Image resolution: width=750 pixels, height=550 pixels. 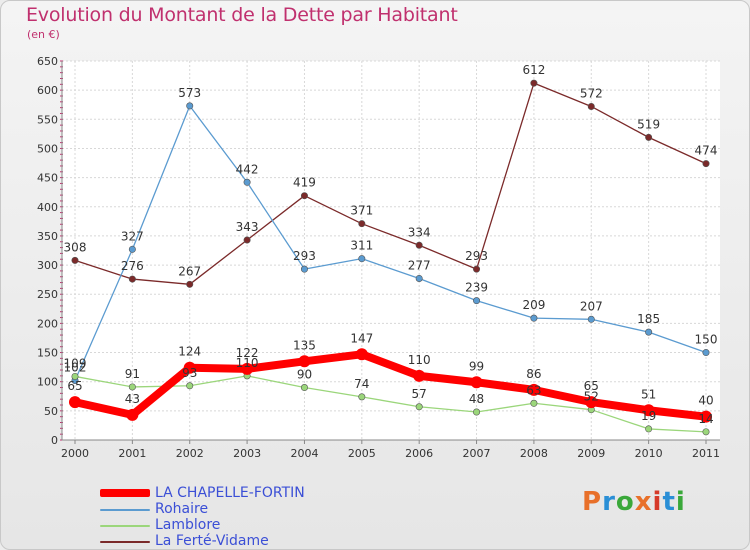 What do you see at coordinates (591, 306) in the screenshot?
I see `data-label: 207` at bounding box center [591, 306].